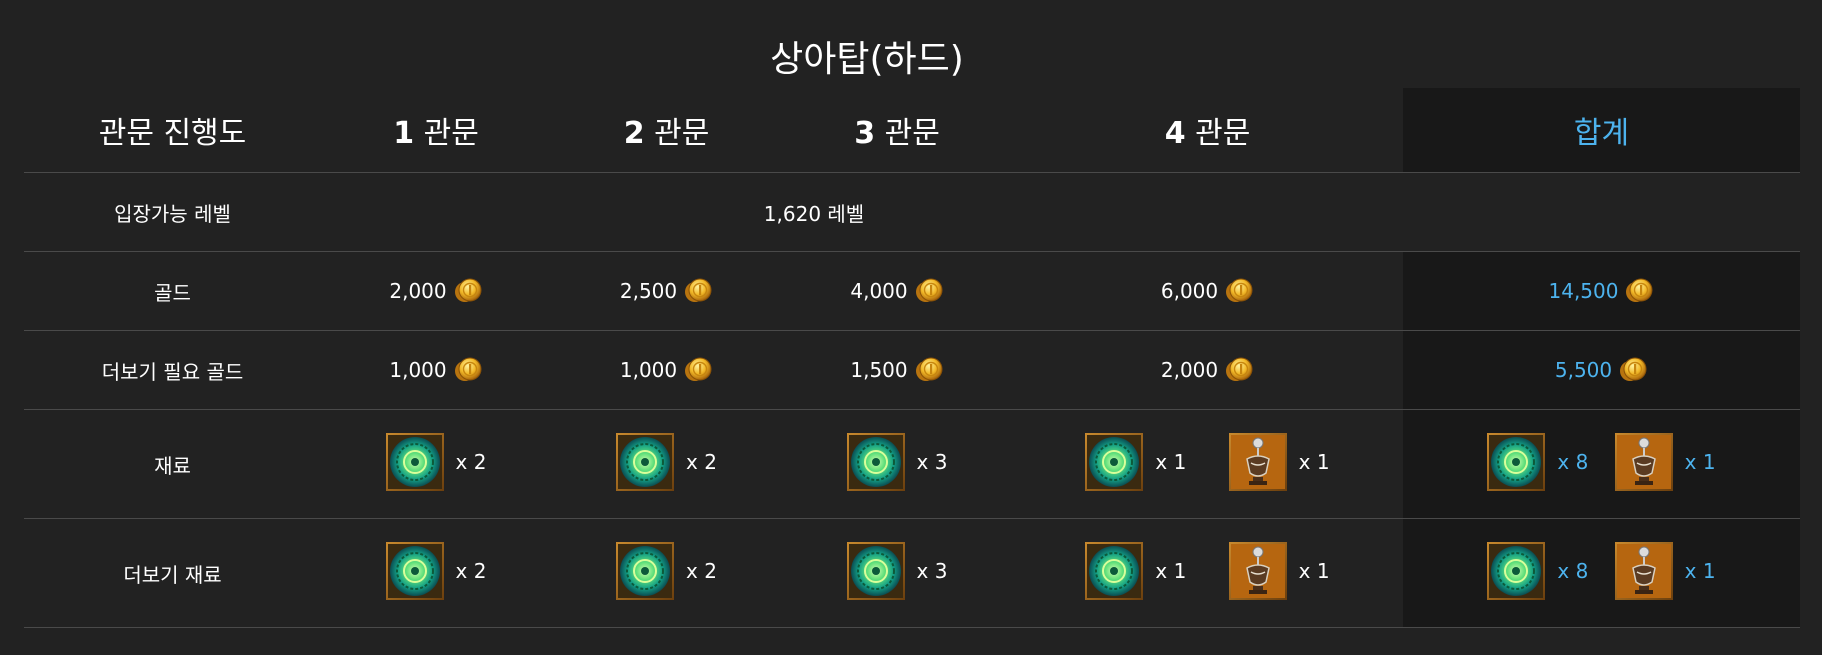  I want to click on more-materials-gate-1: x 2, so click(436, 573).